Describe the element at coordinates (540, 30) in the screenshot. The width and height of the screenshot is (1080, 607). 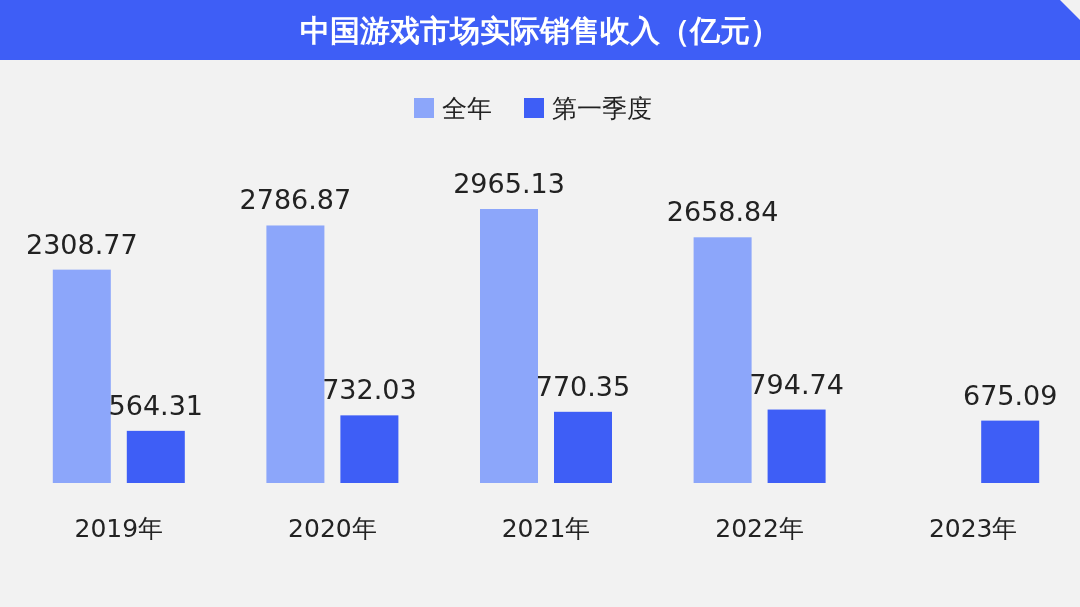
I see `chart-title: 中国游戏市场实际销售收入（亿元）` at that location.